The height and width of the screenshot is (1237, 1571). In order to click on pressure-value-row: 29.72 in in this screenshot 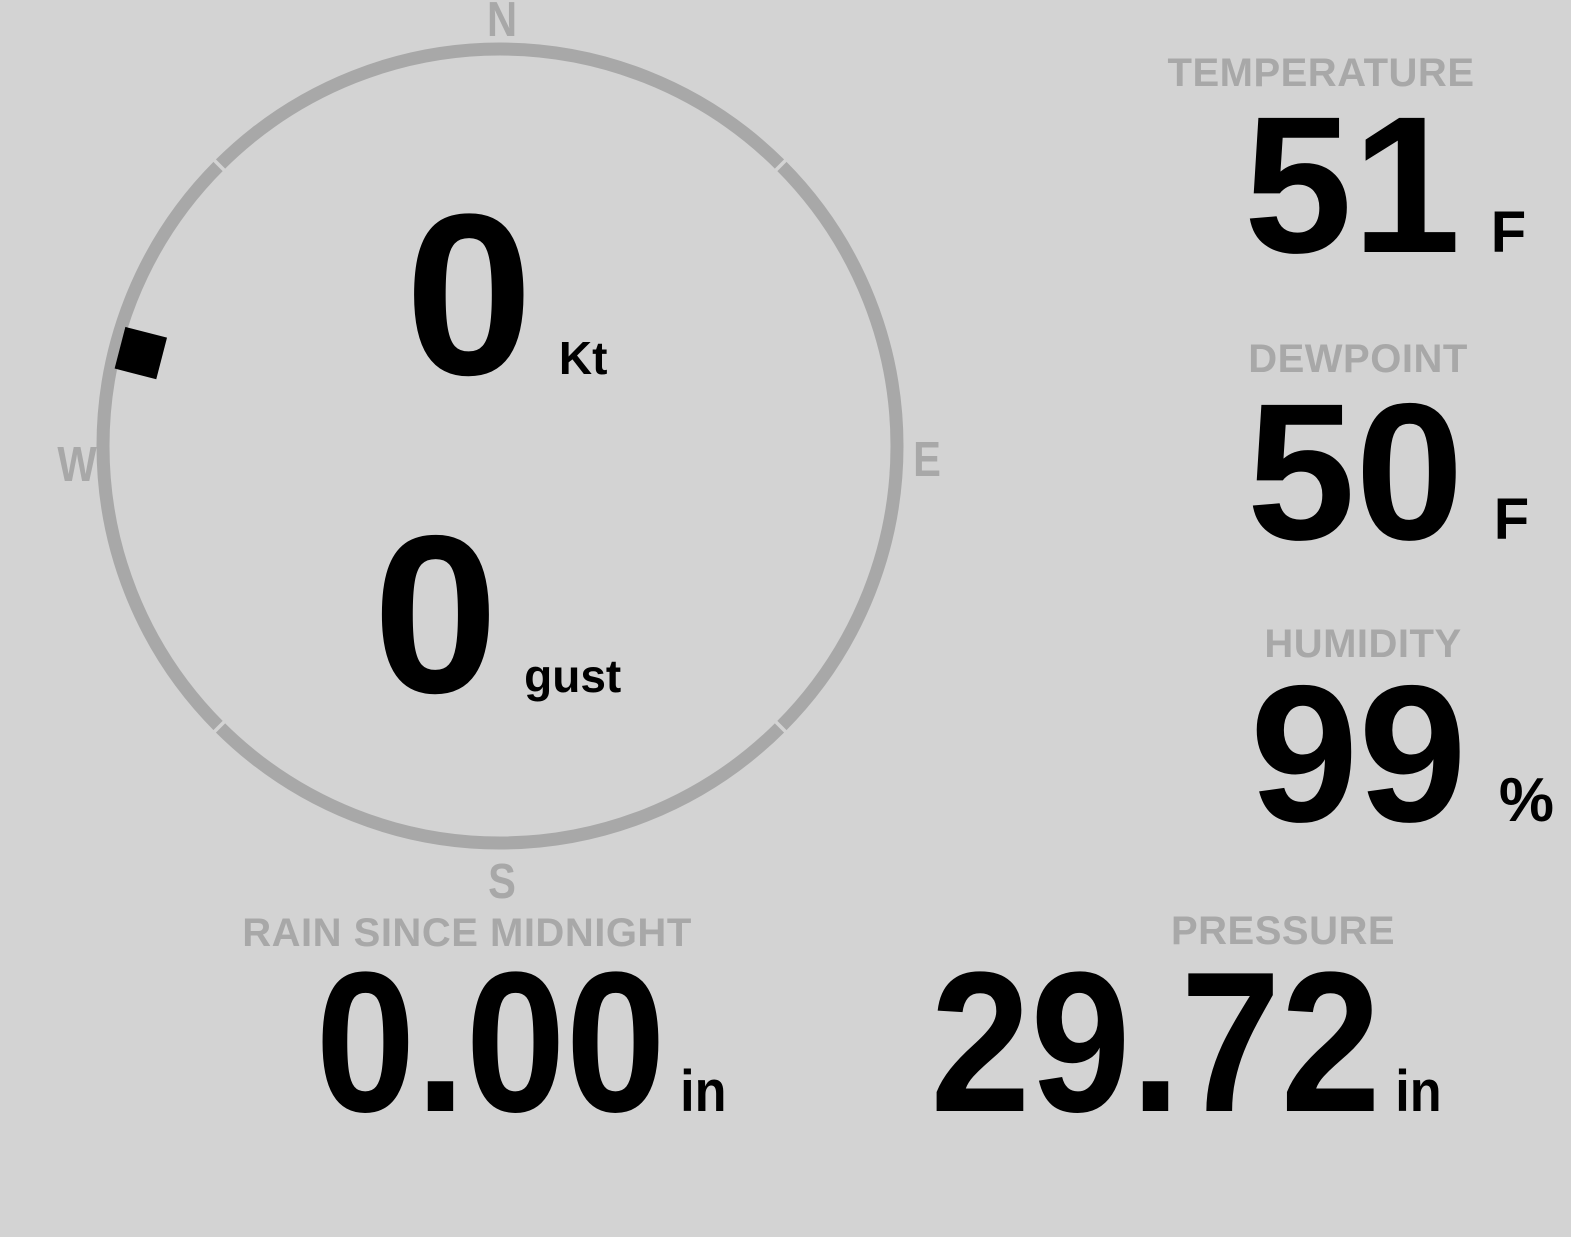, I will do `click(1185, 1043)`.